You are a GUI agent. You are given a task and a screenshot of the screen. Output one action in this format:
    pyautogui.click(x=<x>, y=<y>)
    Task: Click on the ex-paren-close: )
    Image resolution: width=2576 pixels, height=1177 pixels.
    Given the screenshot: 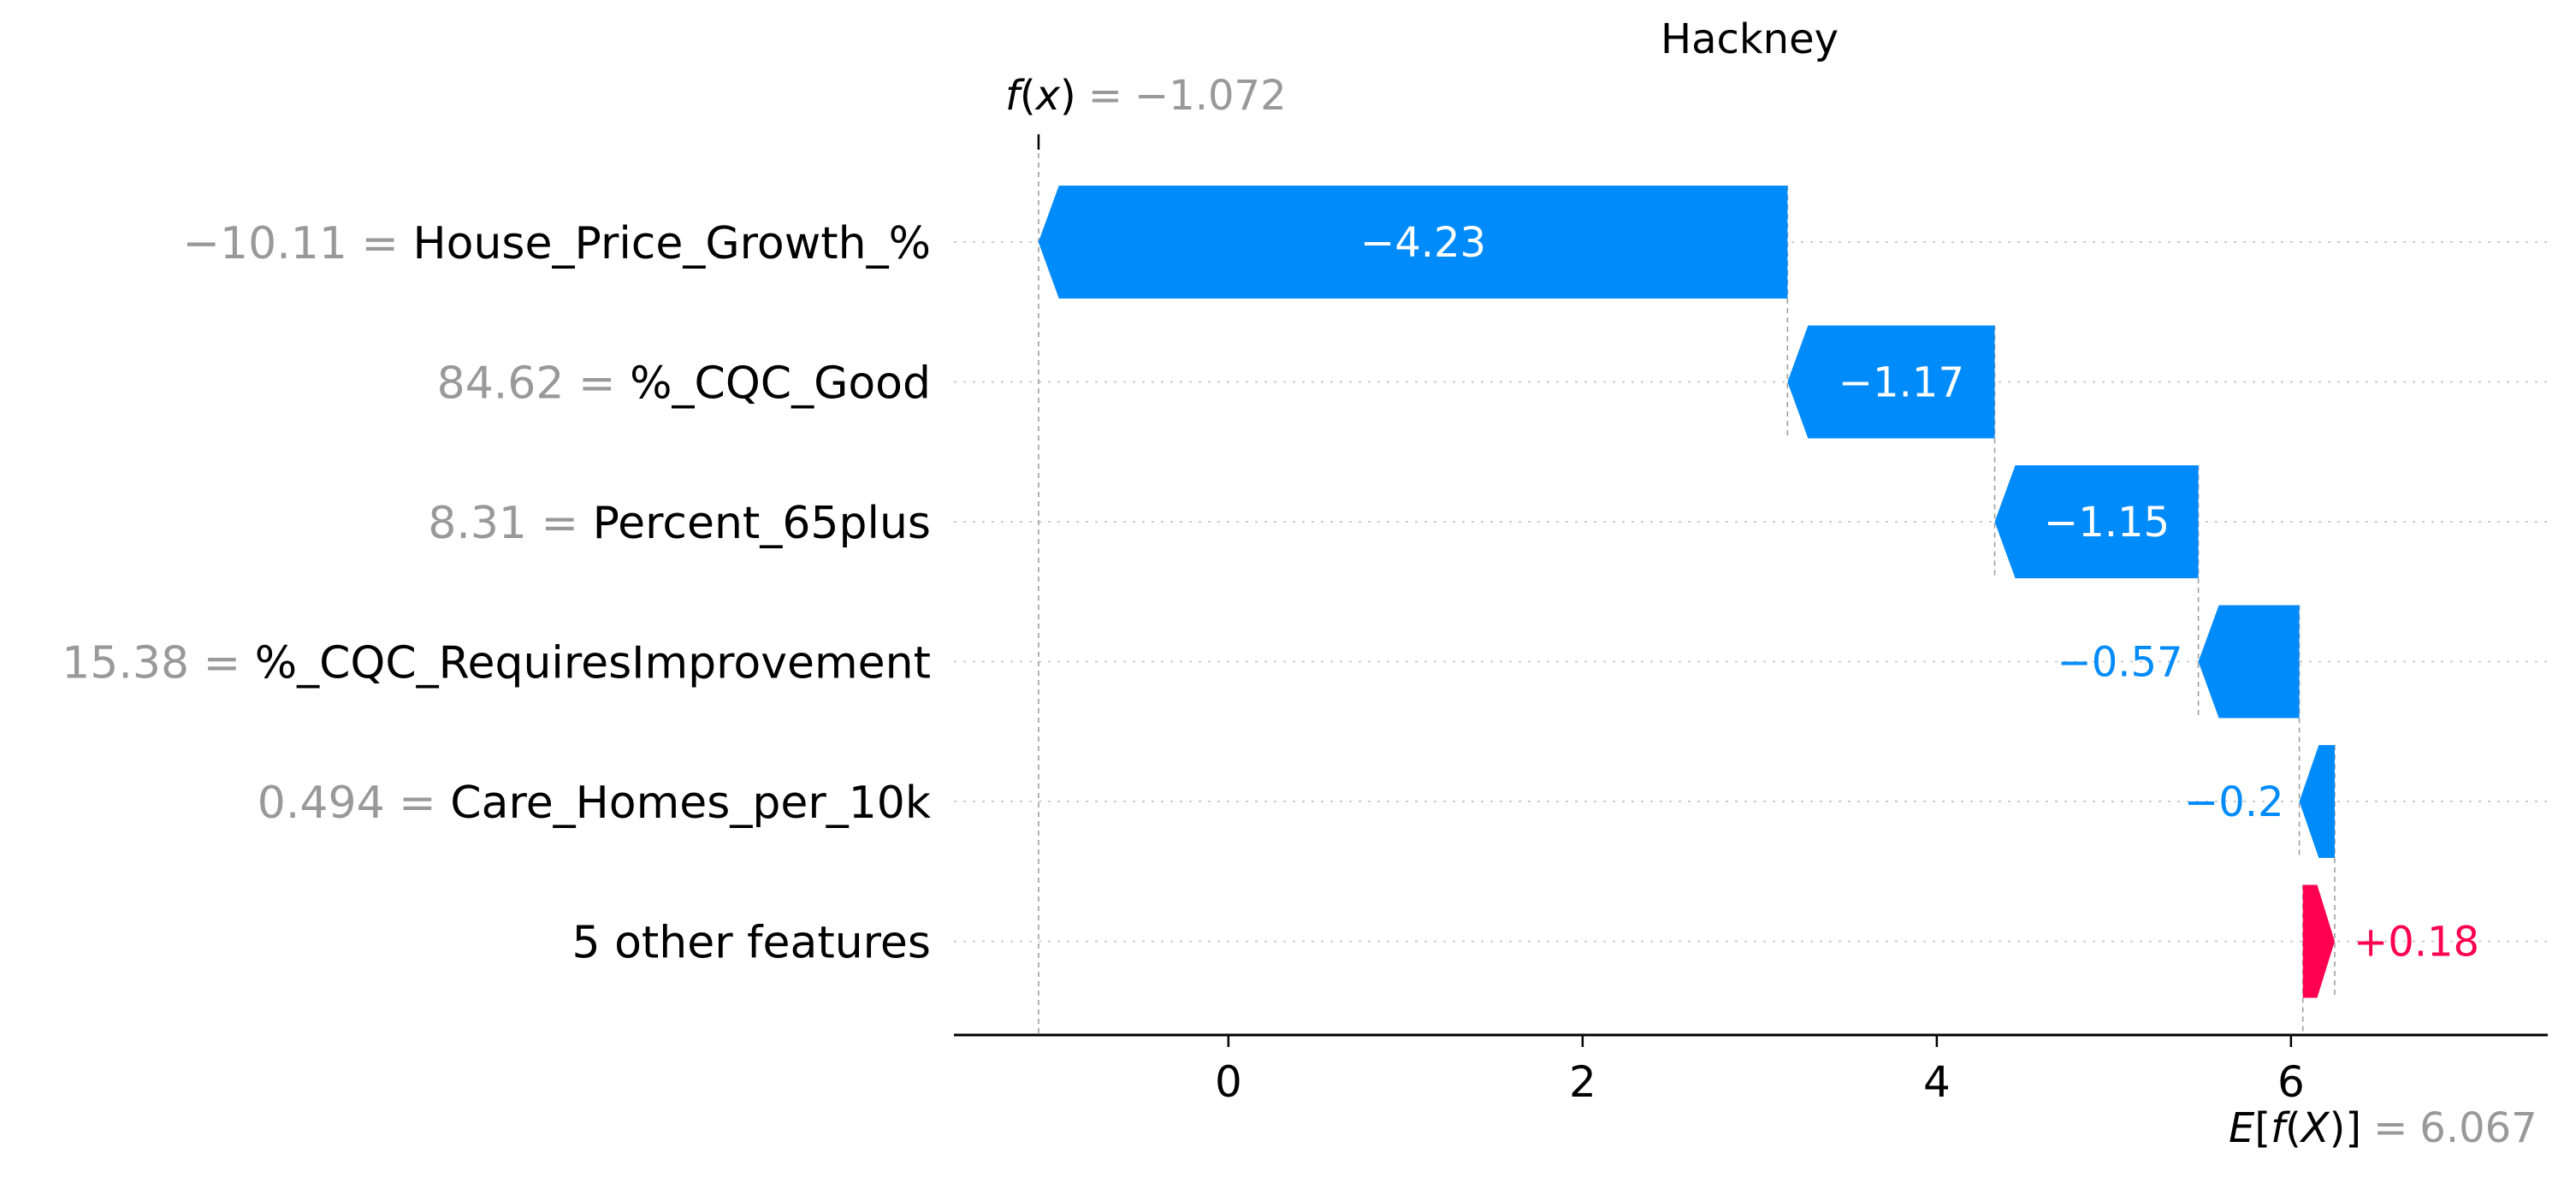 What is the action you would take?
    pyautogui.click(x=2338, y=1128)
    